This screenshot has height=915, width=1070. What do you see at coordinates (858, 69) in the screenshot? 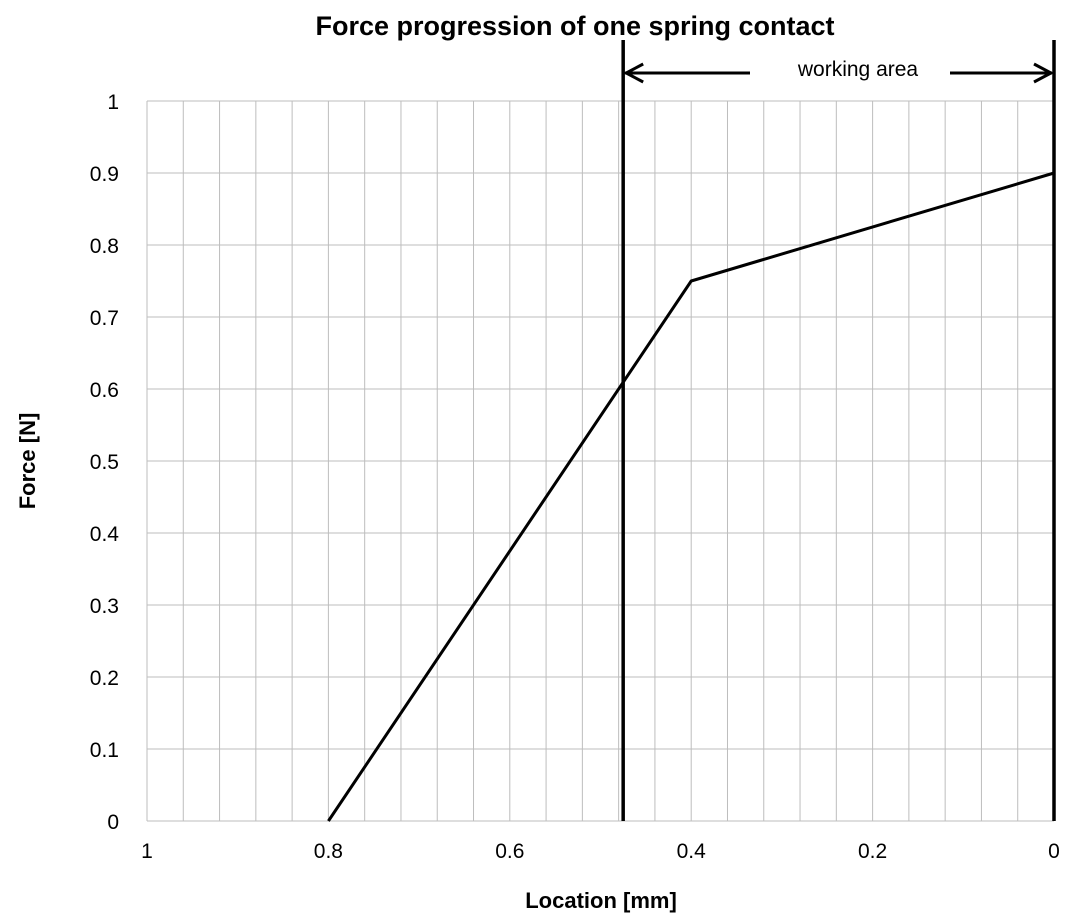
I see `working-area-label: working area` at bounding box center [858, 69].